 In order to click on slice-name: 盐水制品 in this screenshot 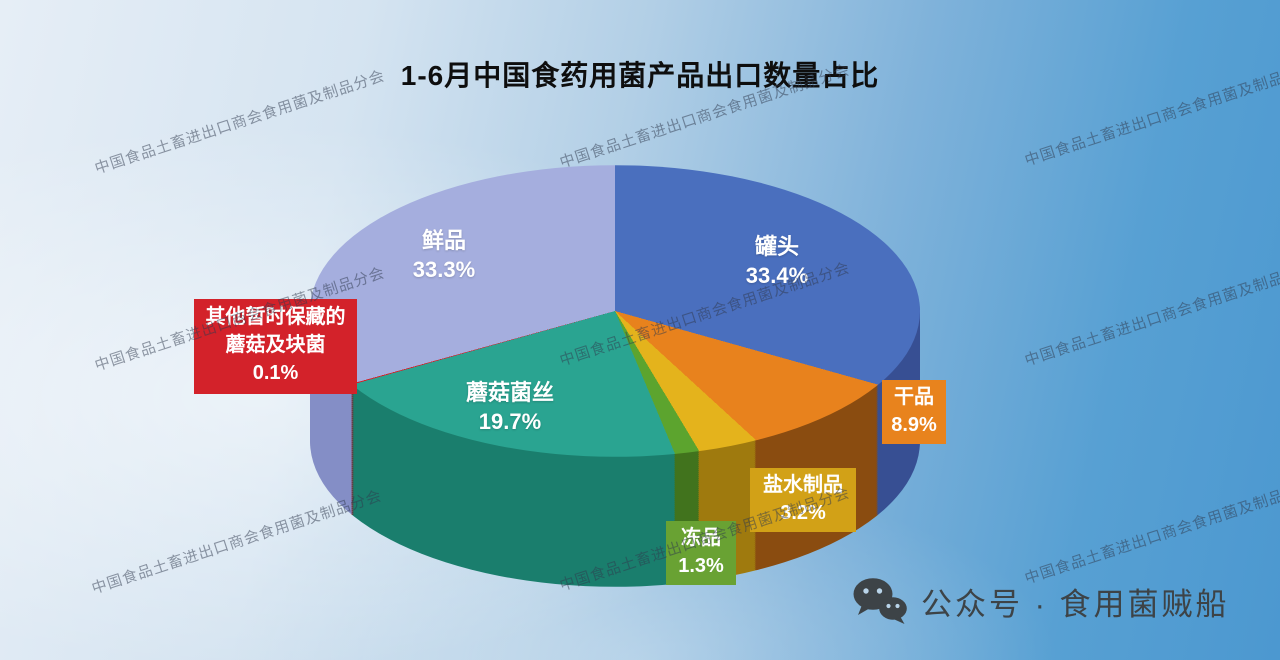, I will do `click(803, 485)`.